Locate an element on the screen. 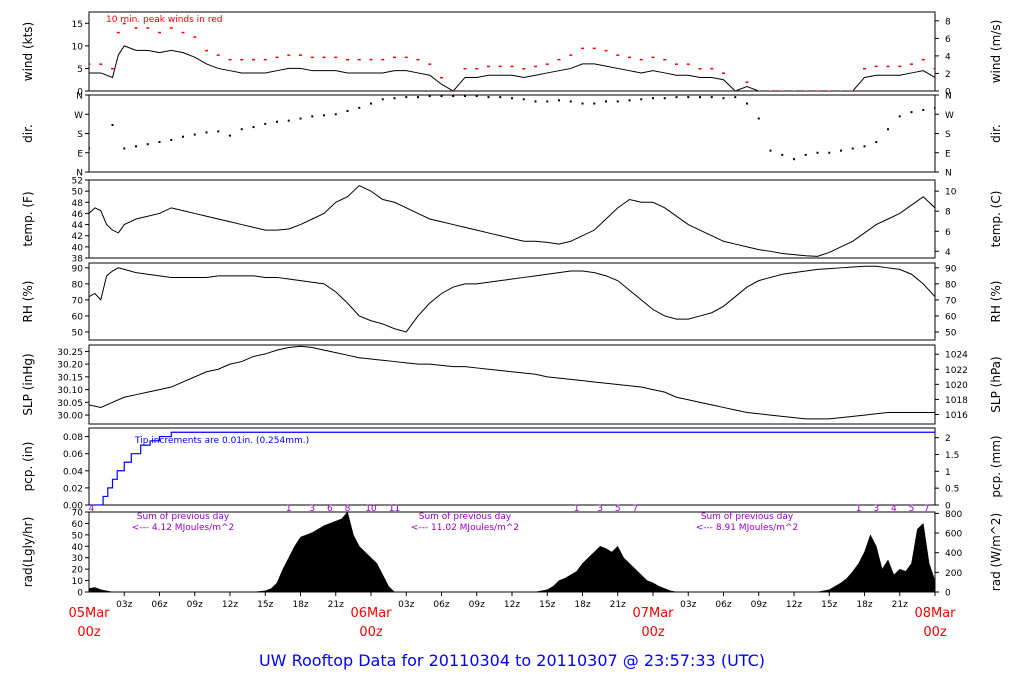  right-axis-label-rad: rad (W/m^2) is located at coordinates (996, 552).